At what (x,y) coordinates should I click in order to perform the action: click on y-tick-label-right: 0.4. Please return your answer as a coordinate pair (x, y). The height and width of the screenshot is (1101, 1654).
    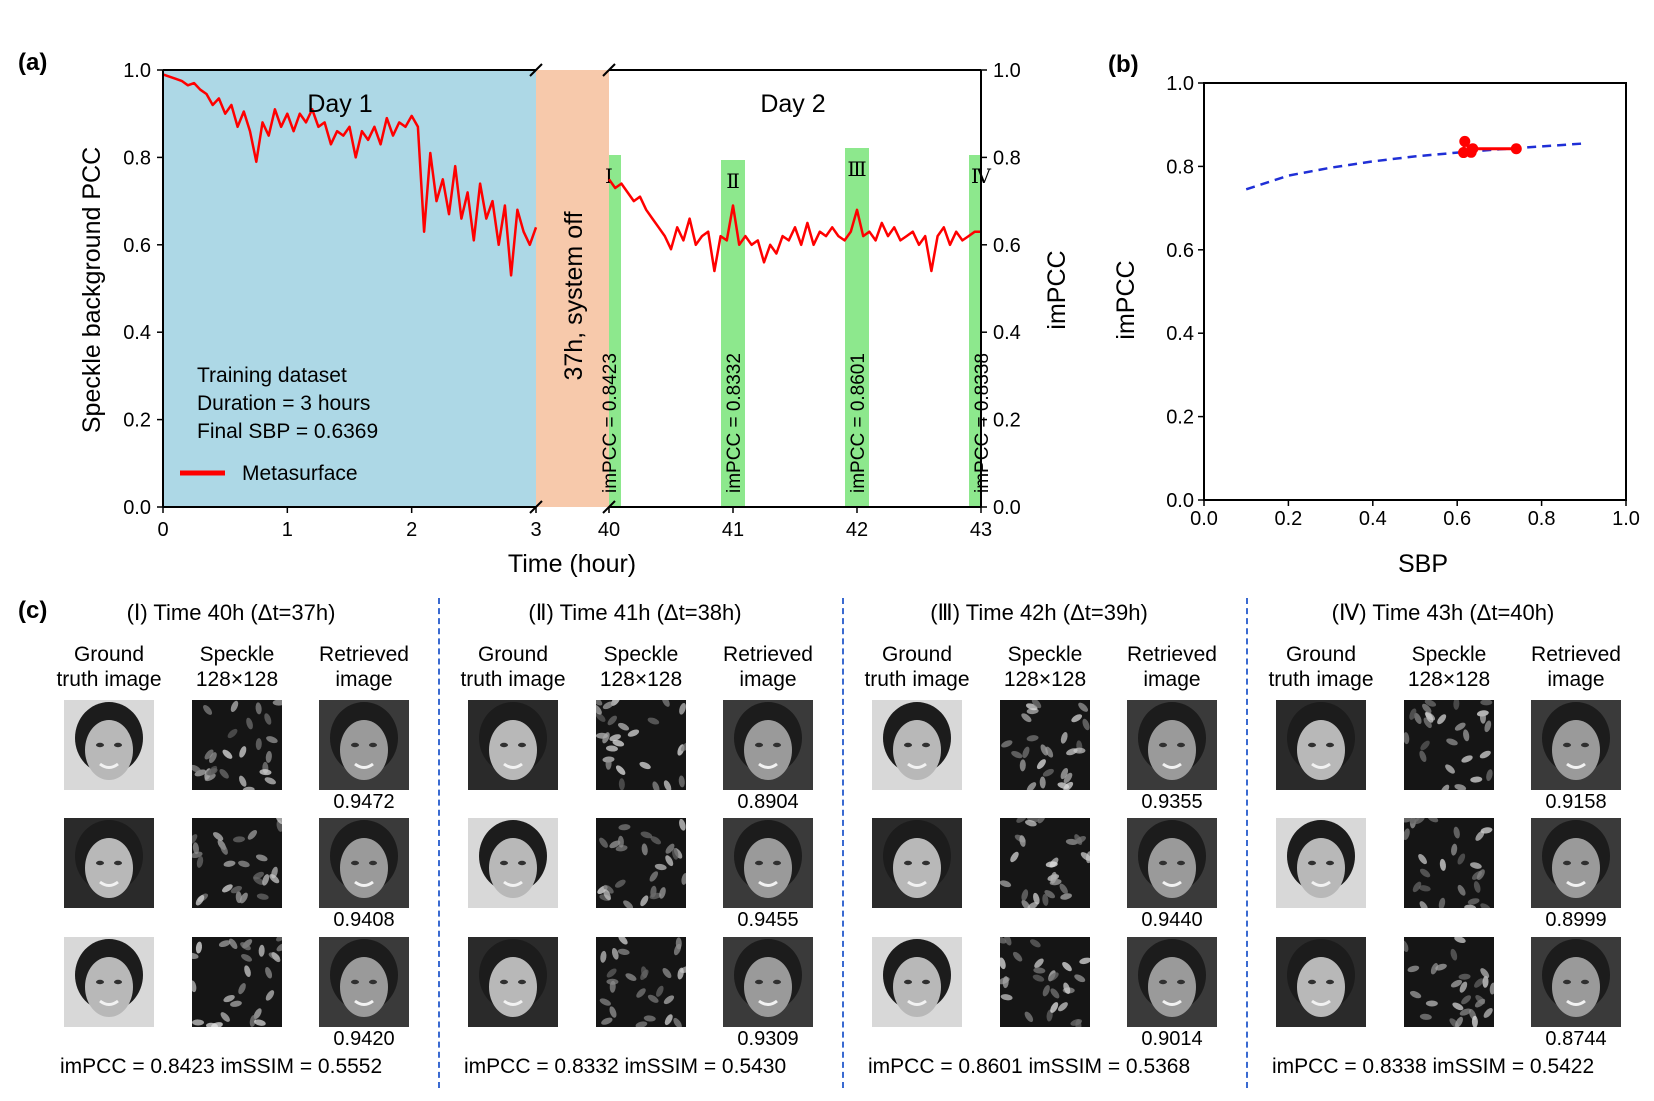
    Looking at the image, I should click on (1007, 333).